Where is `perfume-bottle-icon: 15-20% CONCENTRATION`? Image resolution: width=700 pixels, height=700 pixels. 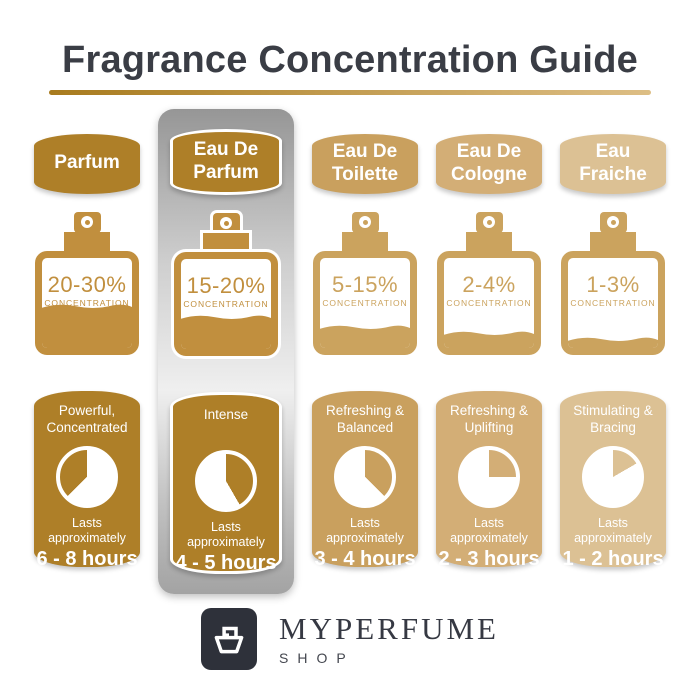 perfume-bottle-icon: 15-20% CONCENTRATION is located at coordinates (226, 284).